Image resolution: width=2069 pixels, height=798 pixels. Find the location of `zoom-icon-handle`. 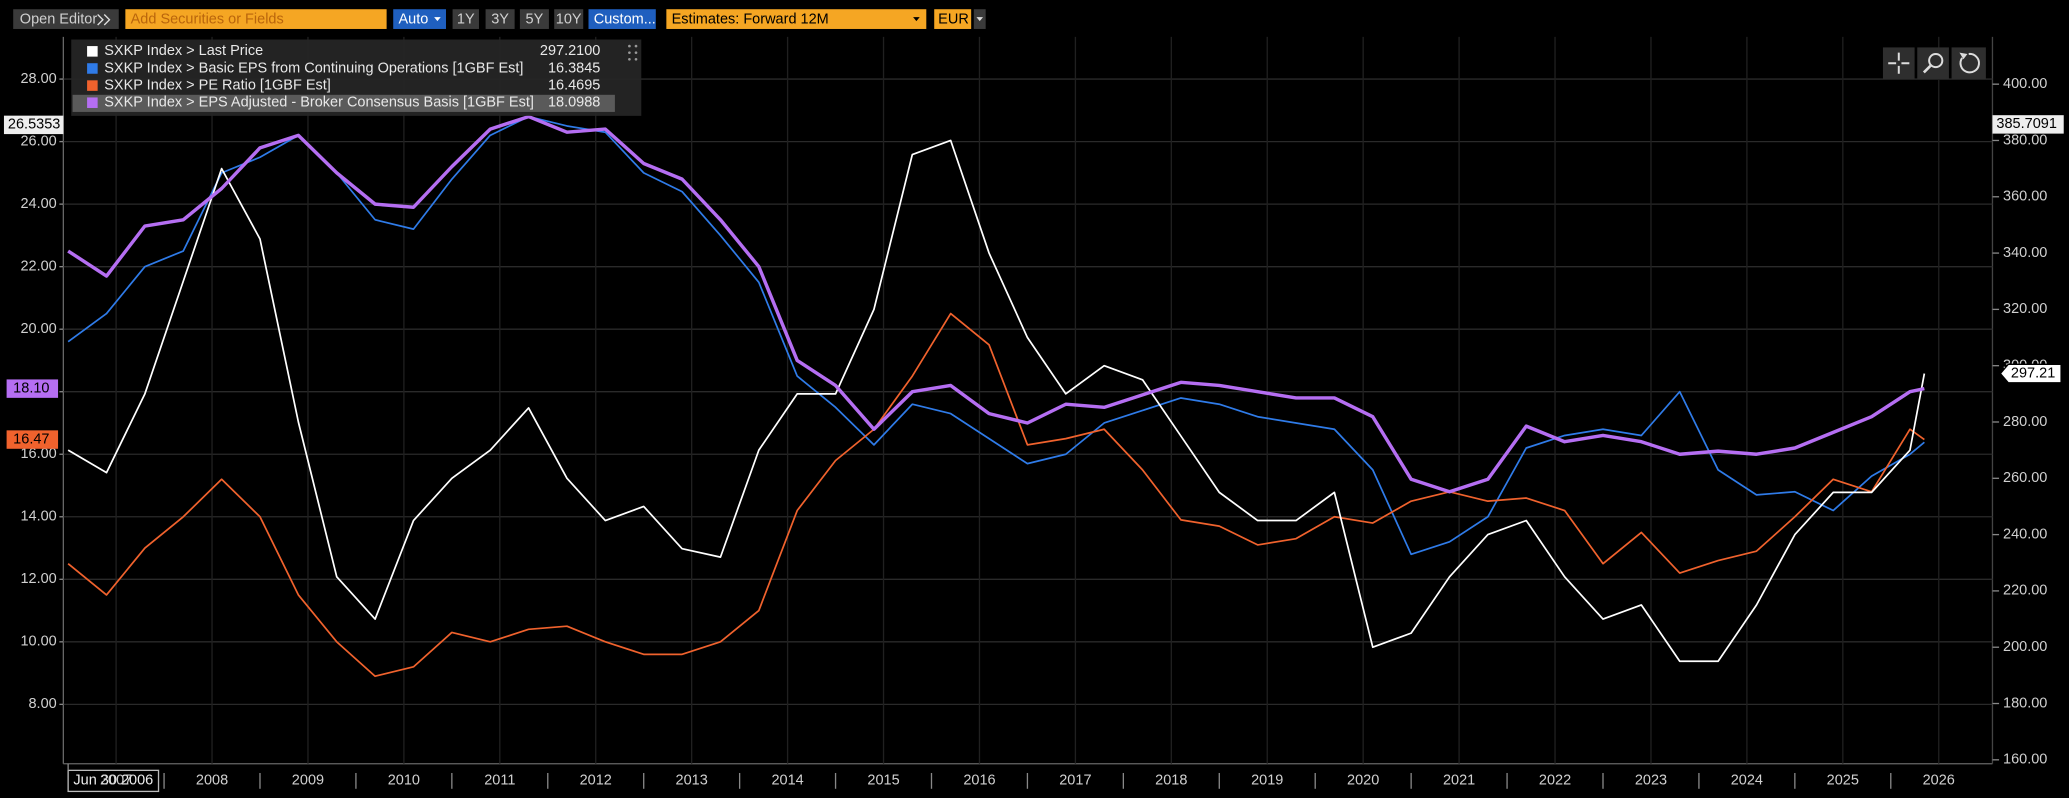

zoom-icon-handle is located at coordinates (1927, 69).